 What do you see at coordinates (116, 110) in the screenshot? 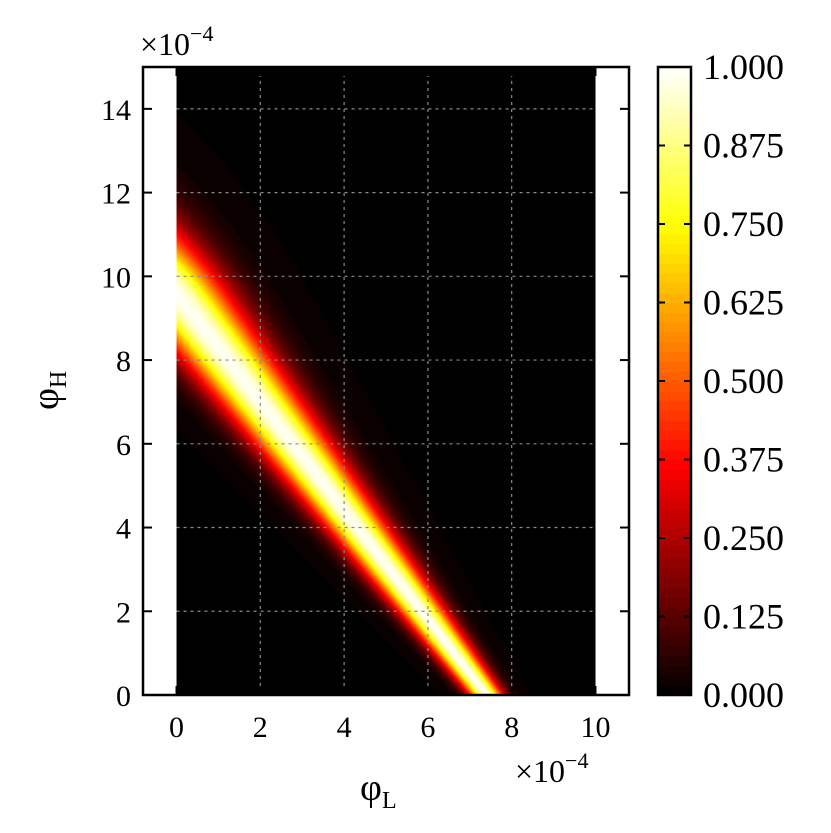
I see `y-tick-label: 14` at bounding box center [116, 110].